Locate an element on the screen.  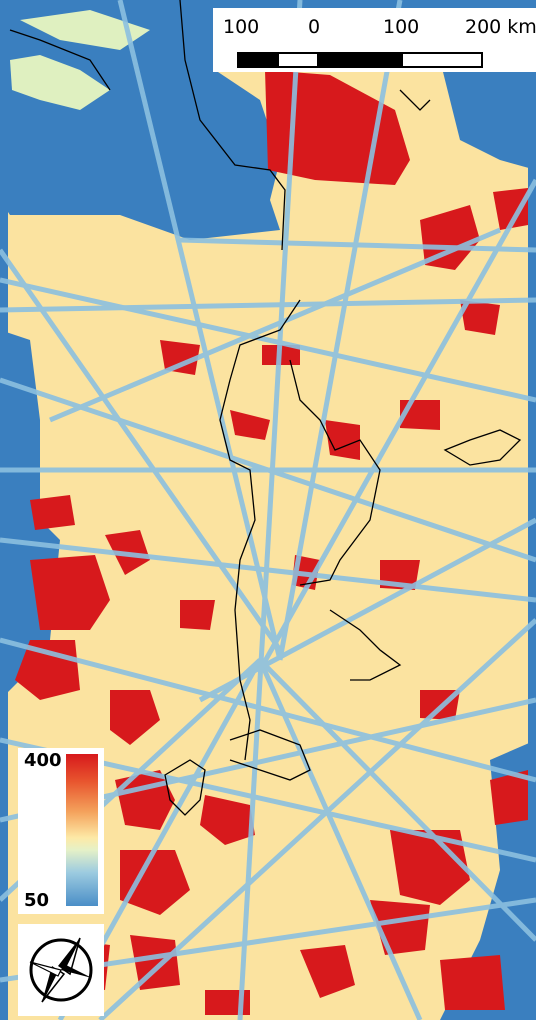
scale-label-100-left: 100 is located at coordinates (241, 27).